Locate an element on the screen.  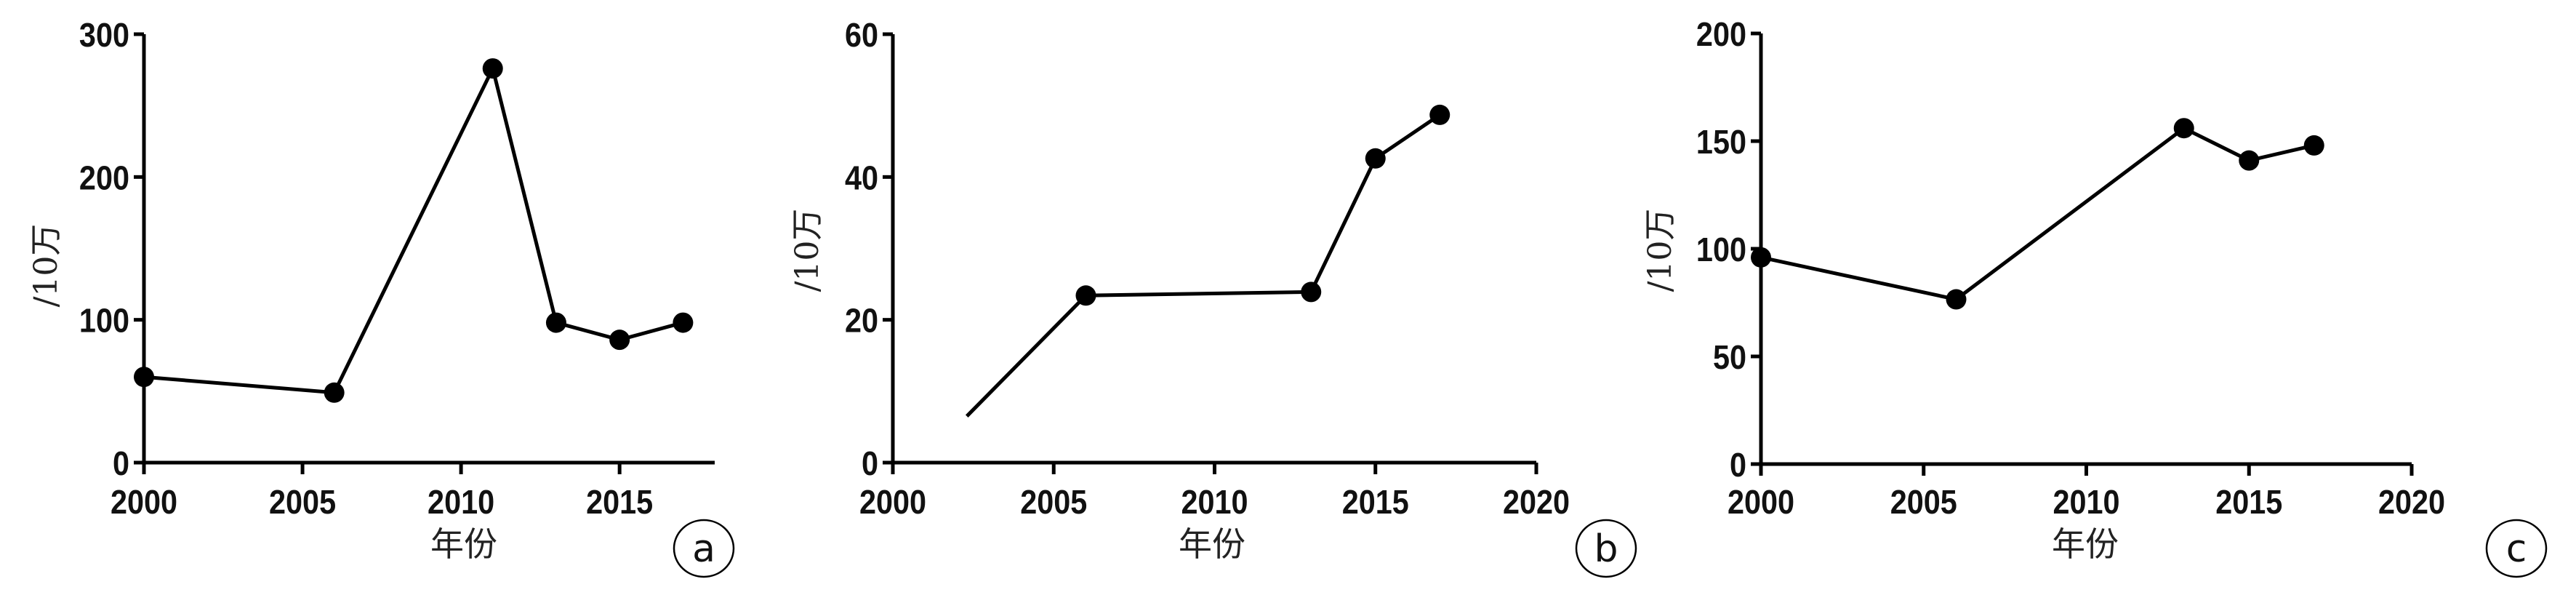
panel-label: b is located at coordinates (1606, 549).